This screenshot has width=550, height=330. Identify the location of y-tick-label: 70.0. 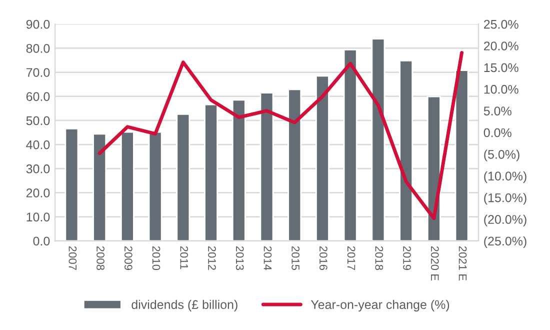
(38, 72).